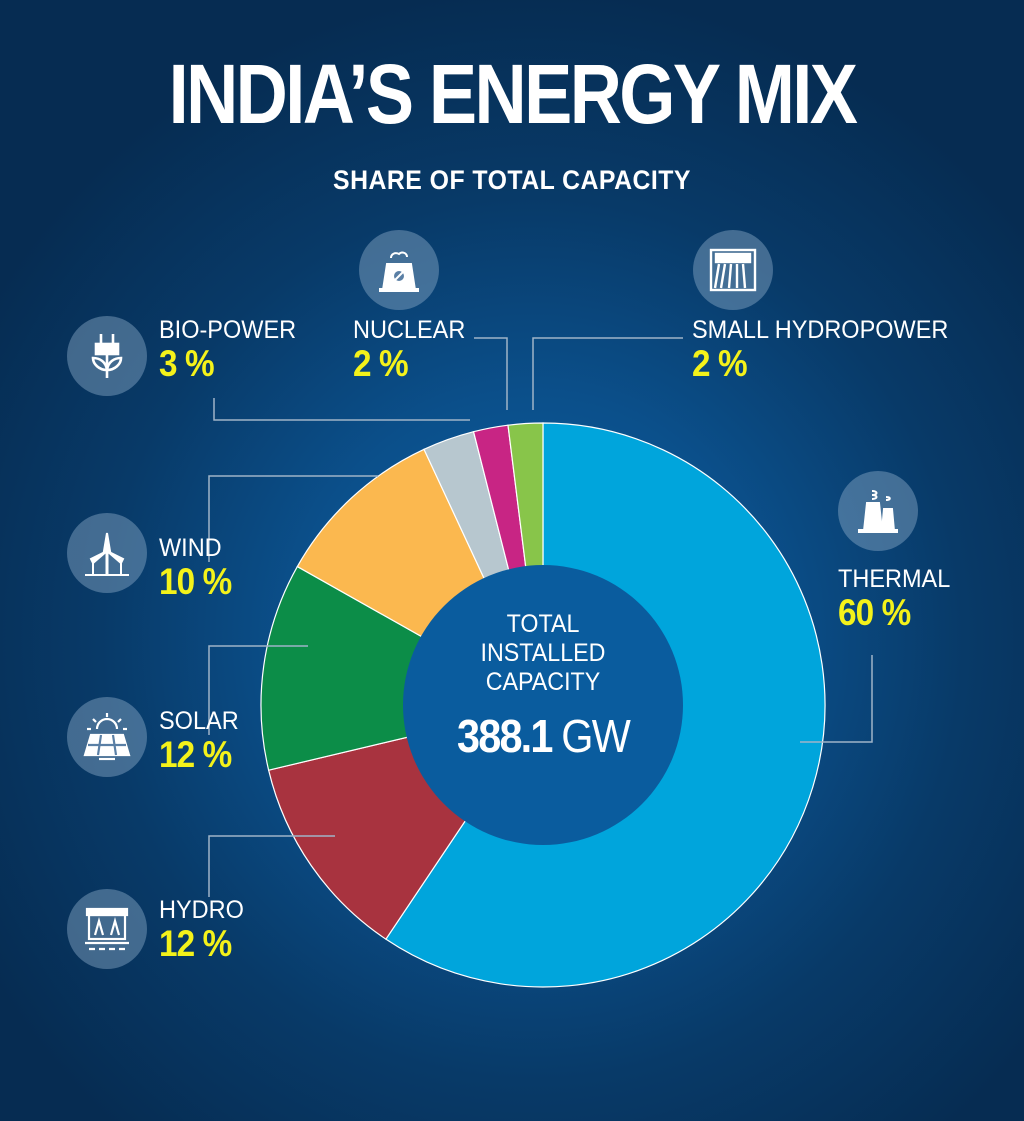 The image size is (1024, 1121). I want to click on solar-panel-icon, so click(107, 737).